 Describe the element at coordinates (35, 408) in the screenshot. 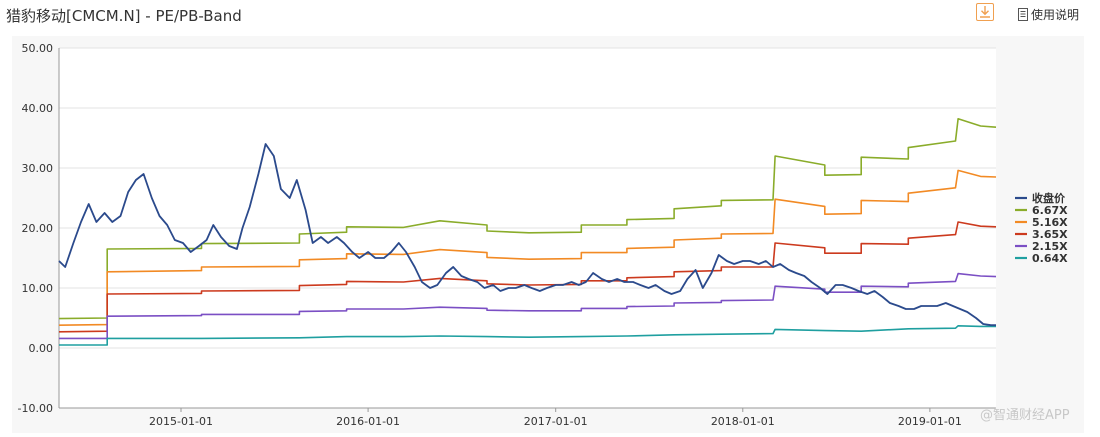

I see `y-tick-label: -10.00` at that location.